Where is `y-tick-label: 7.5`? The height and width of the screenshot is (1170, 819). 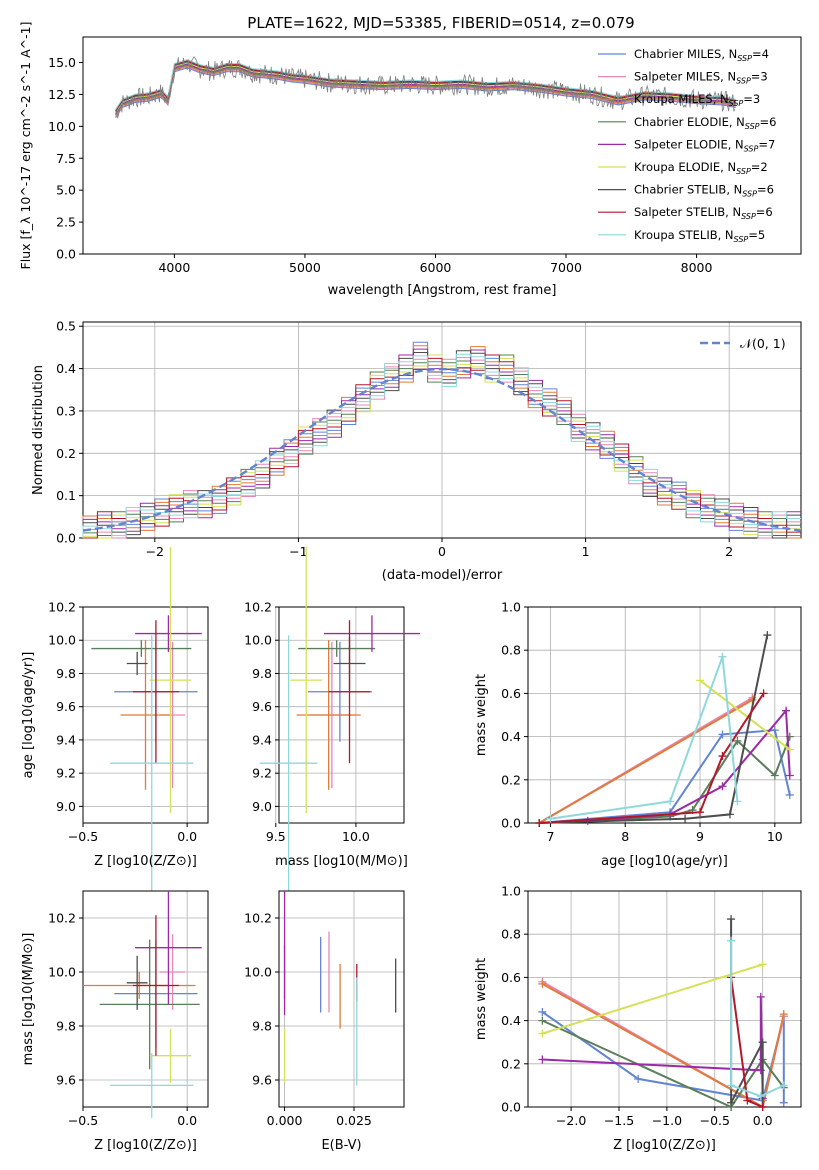 y-tick-label: 7.5 is located at coordinates (66, 158).